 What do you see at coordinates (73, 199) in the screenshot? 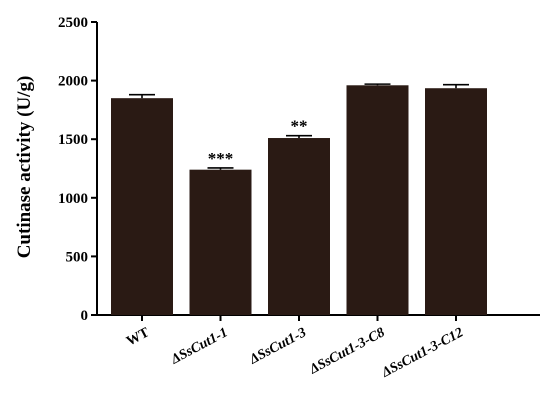
I see `y-tick-label: 1000` at bounding box center [73, 199].